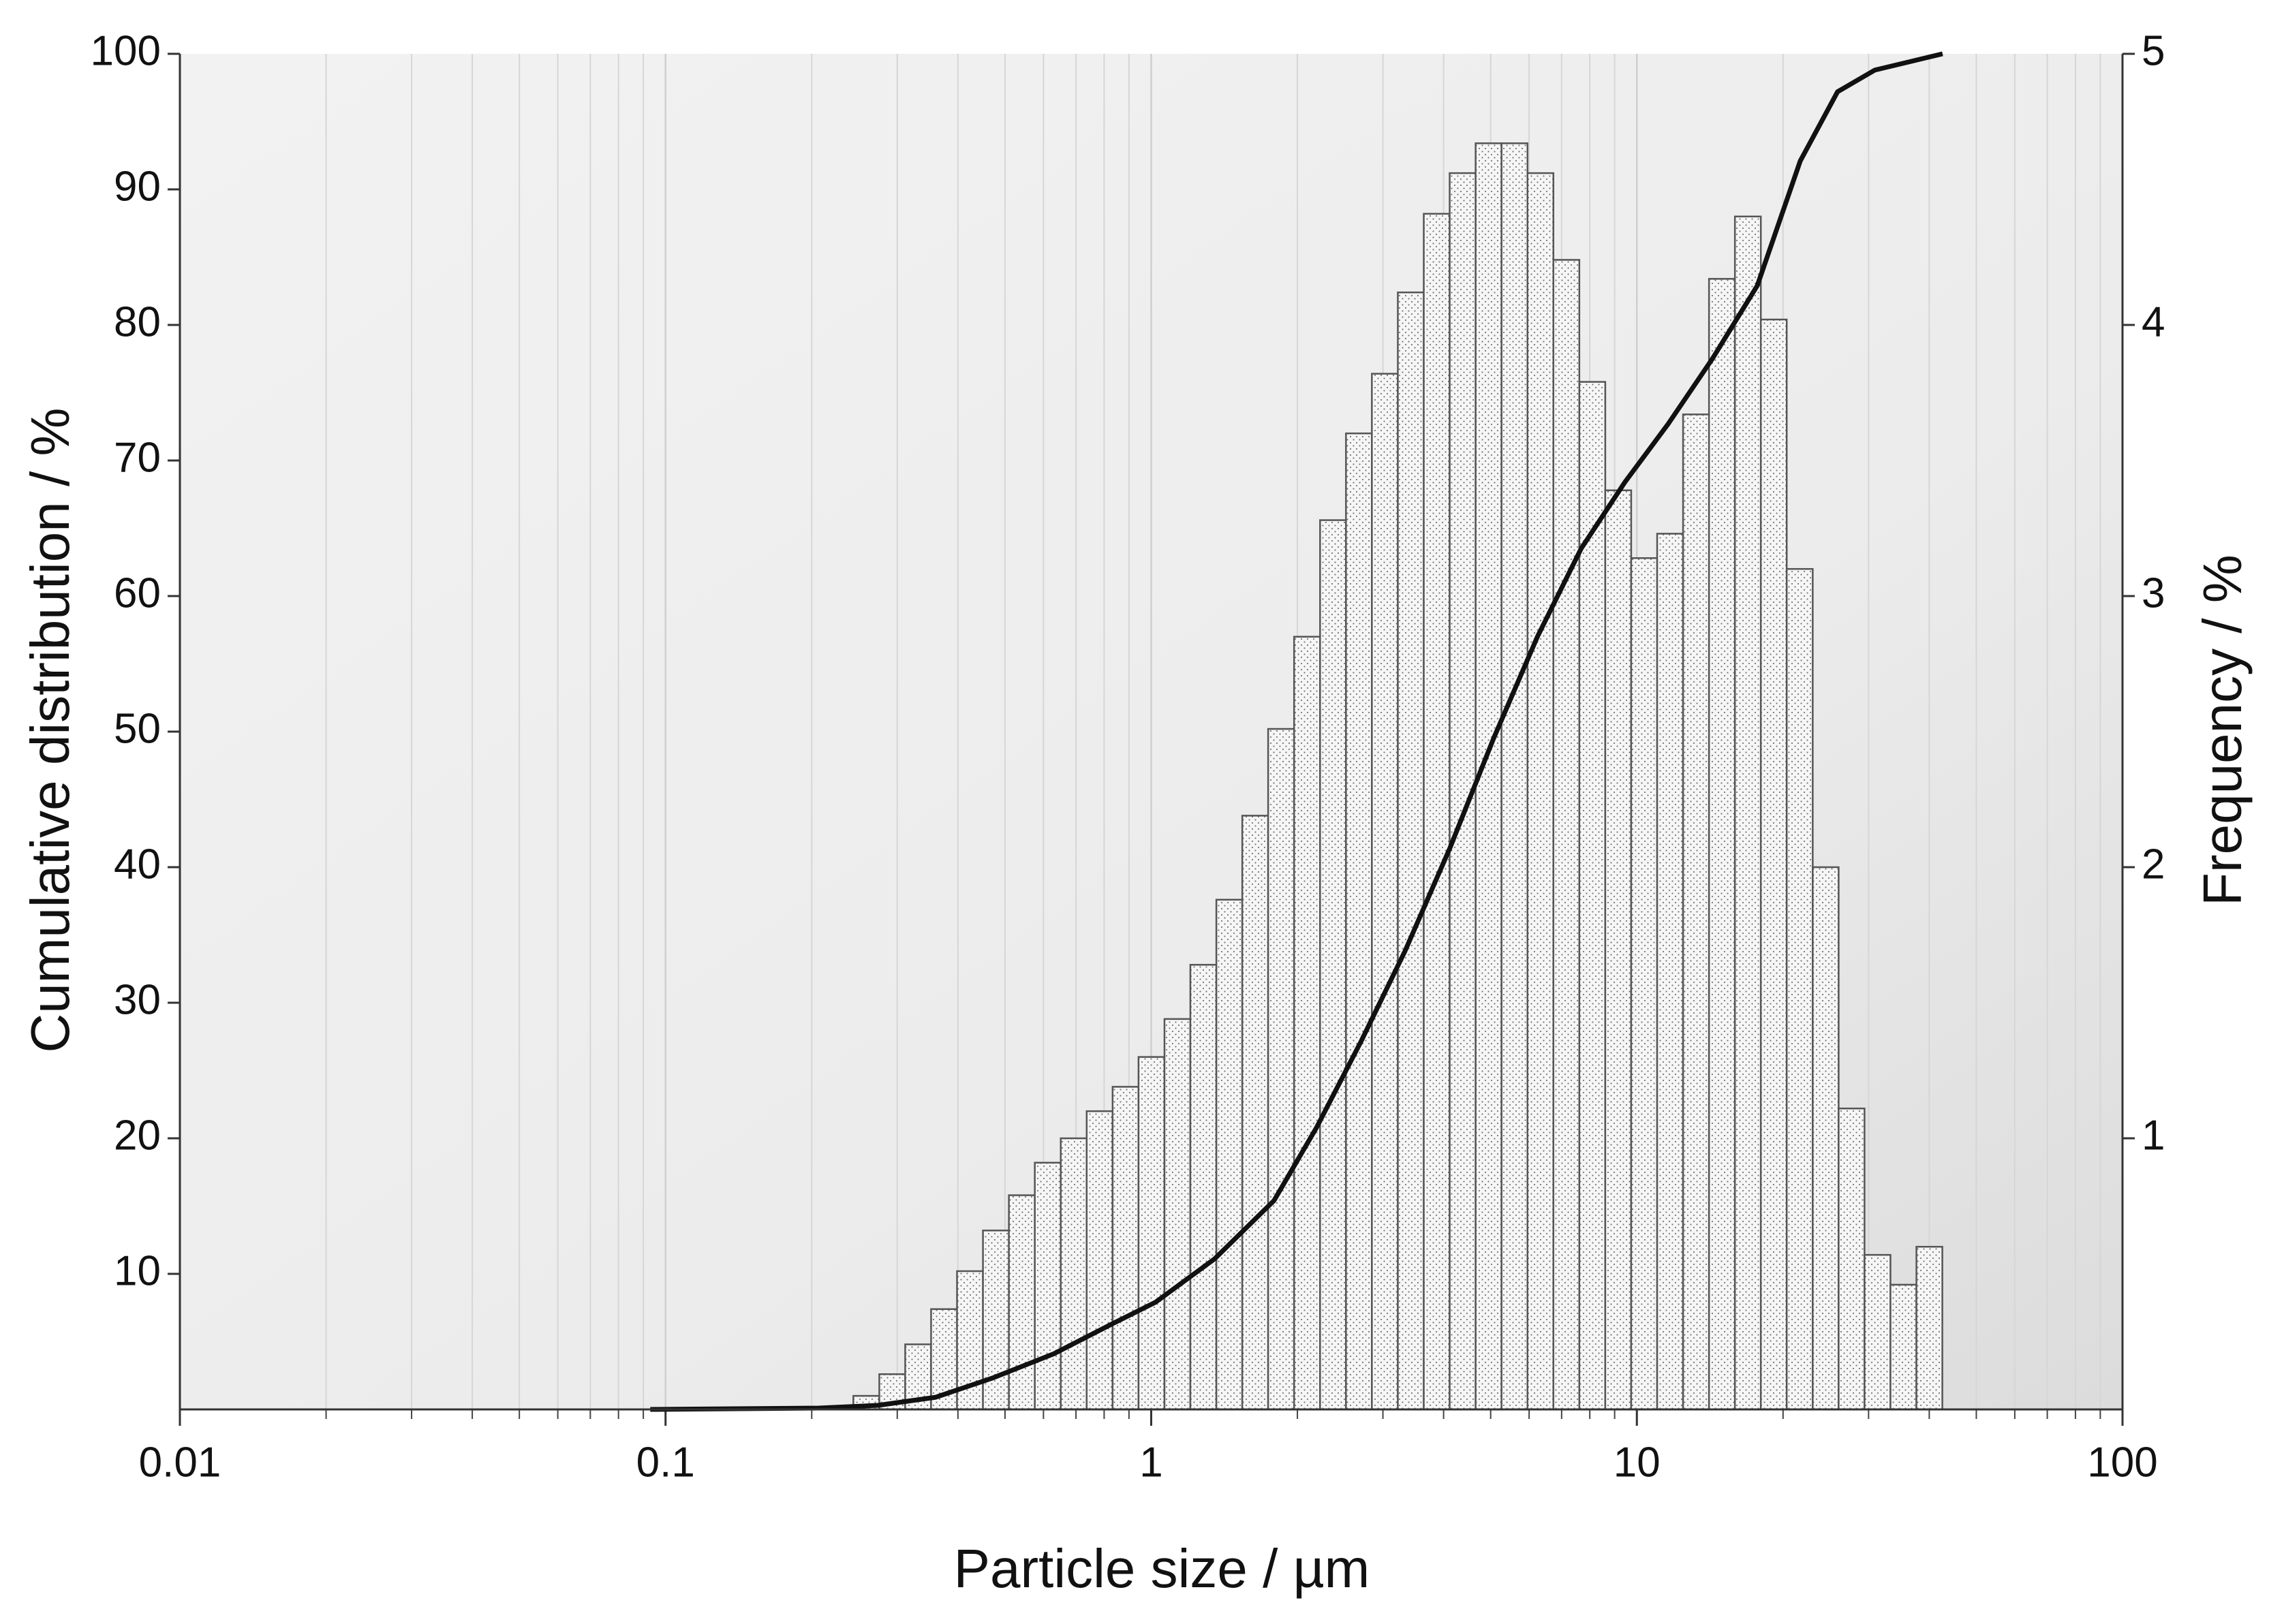 This screenshot has height=1624, width=2284. I want to click on y-tick-label: 20, so click(137, 1135).